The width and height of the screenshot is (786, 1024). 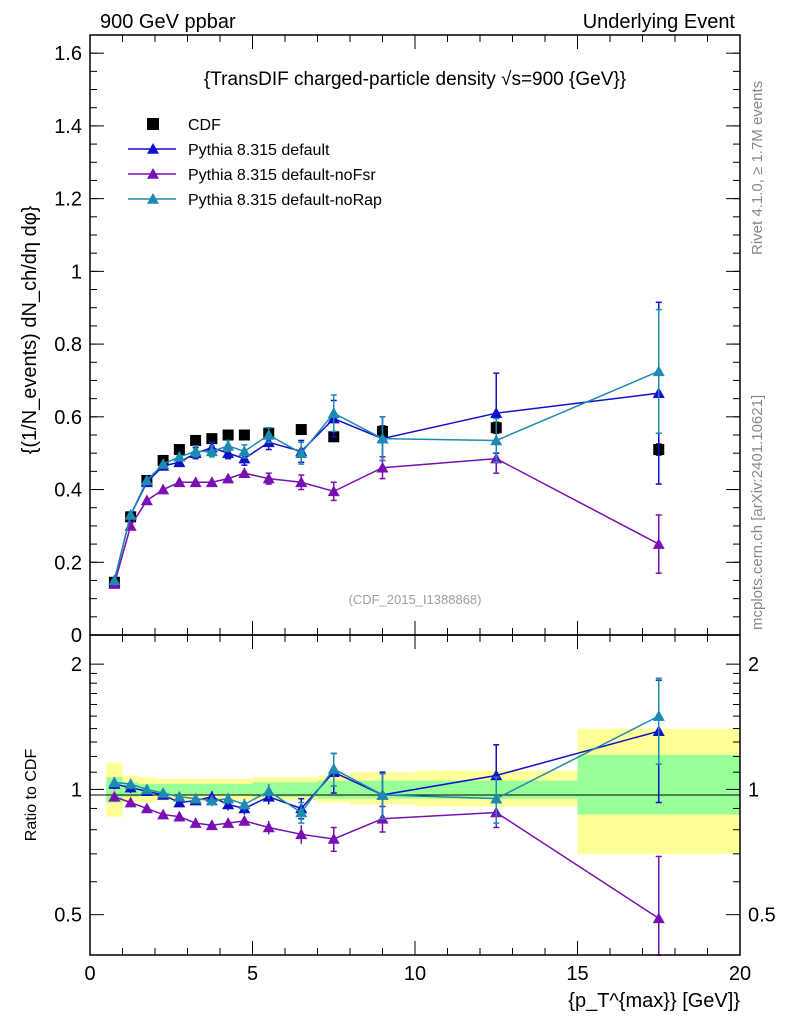 I want to click on ratio-y-tick-label: 2, so click(x=76, y=665).